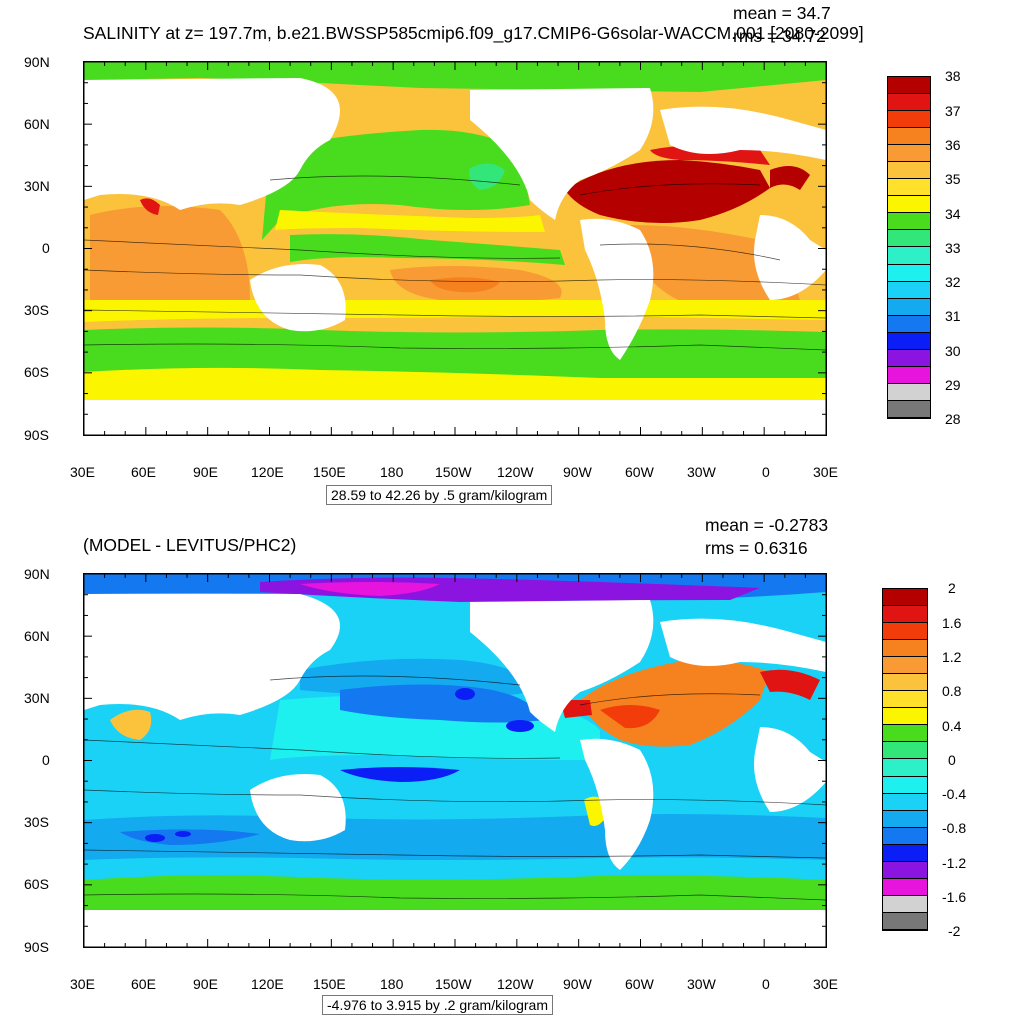  What do you see at coordinates (953, 419) in the screenshot?
I see `colorbar-label: 28` at bounding box center [953, 419].